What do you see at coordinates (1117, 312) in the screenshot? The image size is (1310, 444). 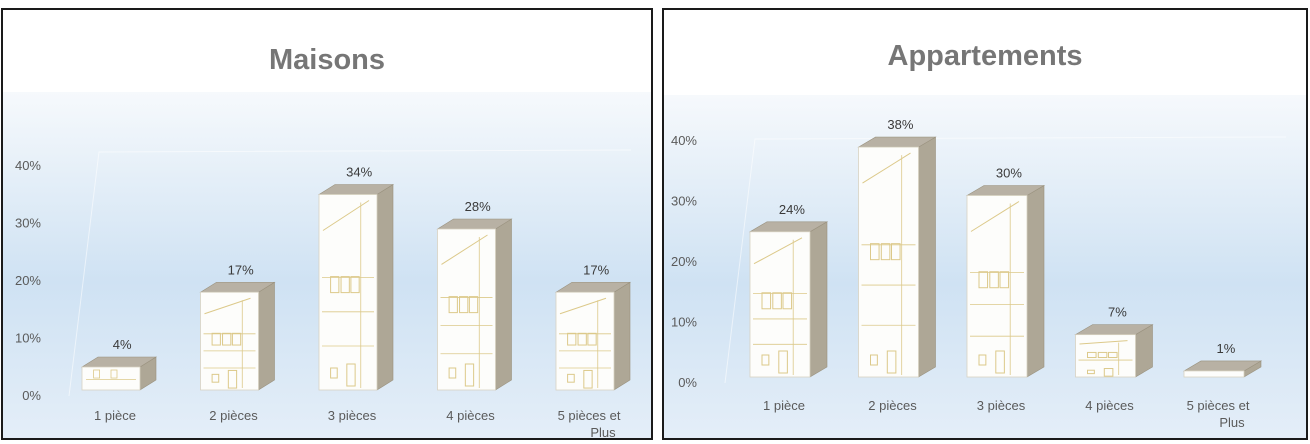 I see `data-label: 7%` at bounding box center [1117, 312].